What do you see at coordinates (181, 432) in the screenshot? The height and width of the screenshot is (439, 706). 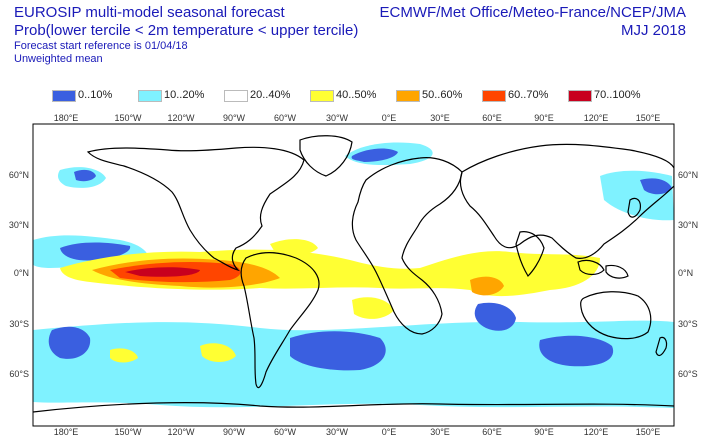 I see `lon-label-bottom-120w: 120°W` at bounding box center [181, 432].